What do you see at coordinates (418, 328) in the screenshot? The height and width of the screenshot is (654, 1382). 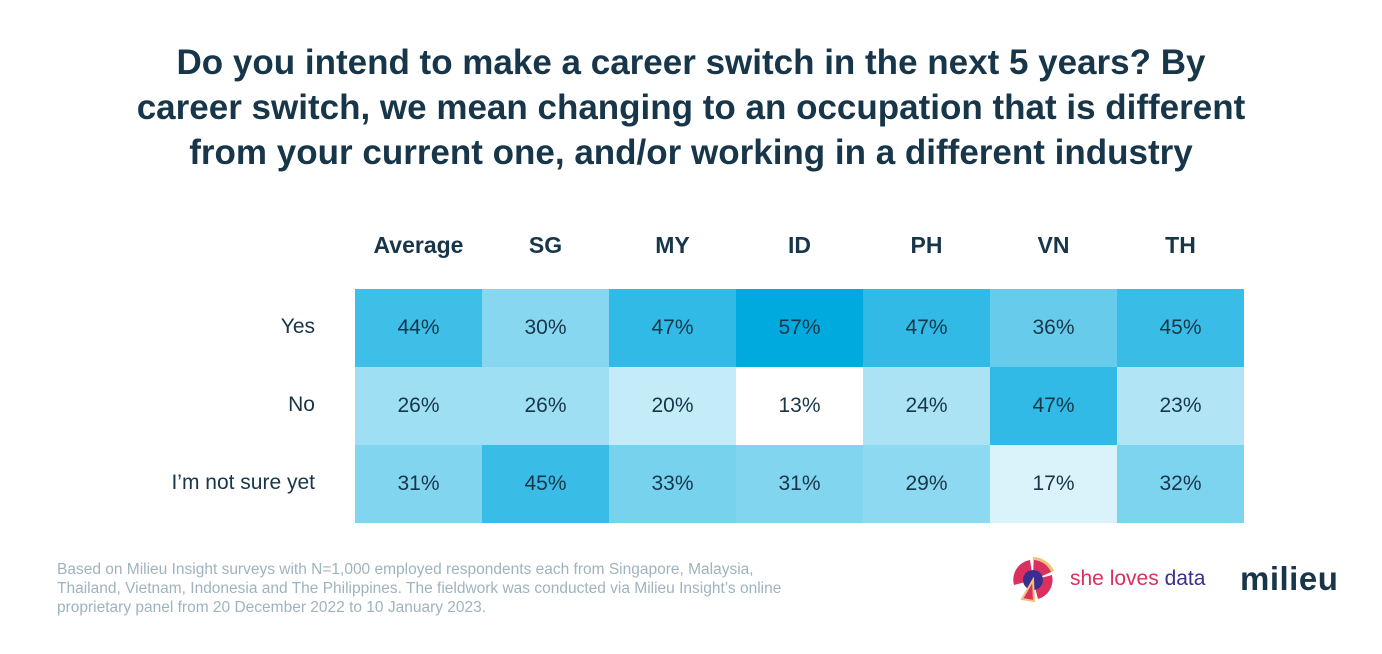 I see `heatmap-cell: 44%` at bounding box center [418, 328].